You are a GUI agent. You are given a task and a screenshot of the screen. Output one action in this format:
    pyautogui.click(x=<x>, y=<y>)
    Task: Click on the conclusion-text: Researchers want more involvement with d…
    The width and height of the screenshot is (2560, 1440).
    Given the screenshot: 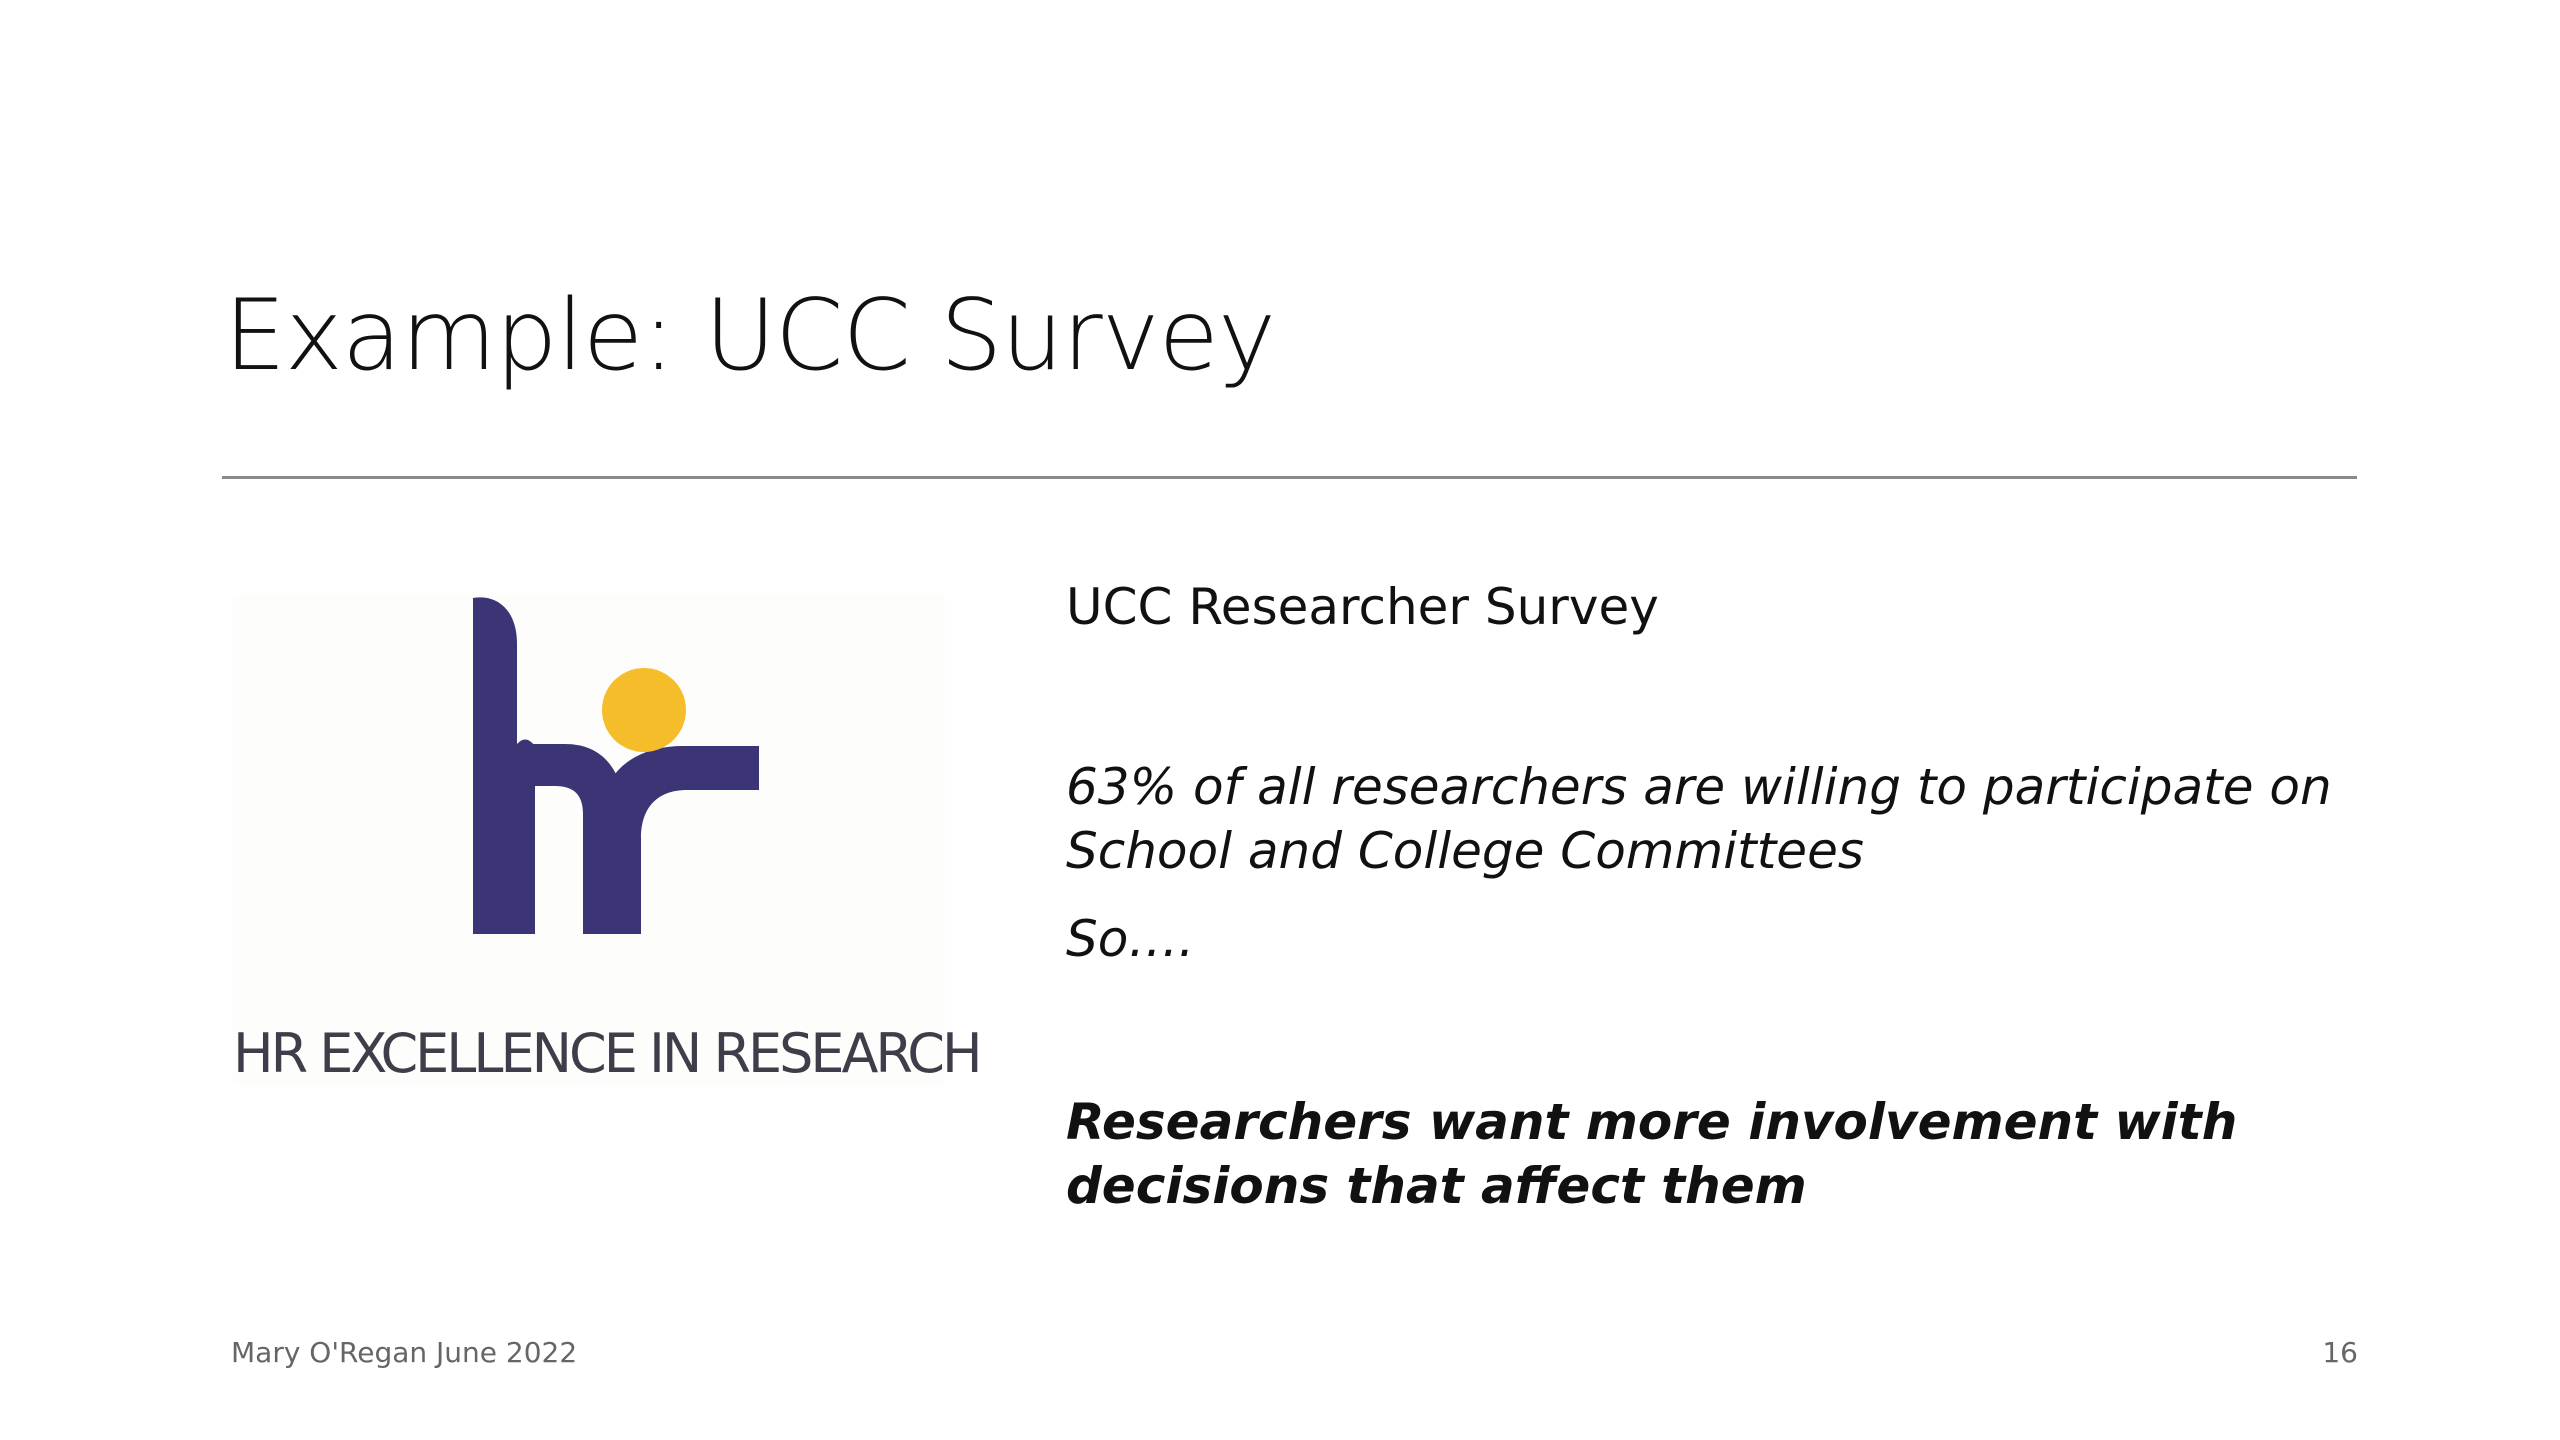 What is the action you would take?
    pyautogui.click(x=1652, y=1154)
    